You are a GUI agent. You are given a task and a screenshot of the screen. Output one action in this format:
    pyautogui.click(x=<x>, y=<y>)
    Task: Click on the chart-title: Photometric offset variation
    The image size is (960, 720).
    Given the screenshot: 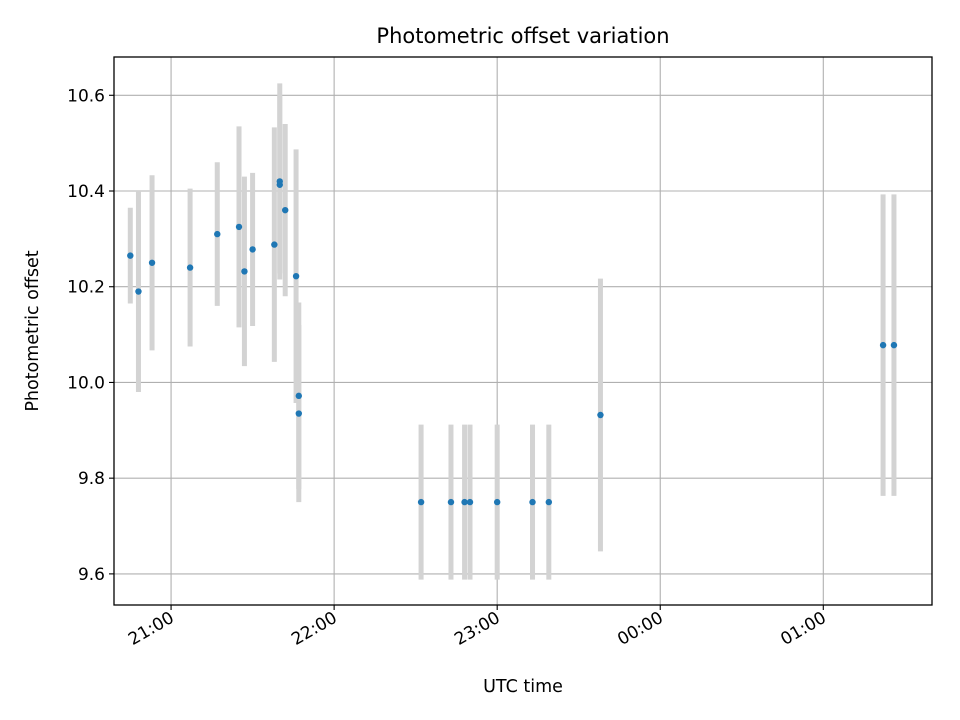 What is the action you would take?
    pyautogui.click(x=522, y=36)
    